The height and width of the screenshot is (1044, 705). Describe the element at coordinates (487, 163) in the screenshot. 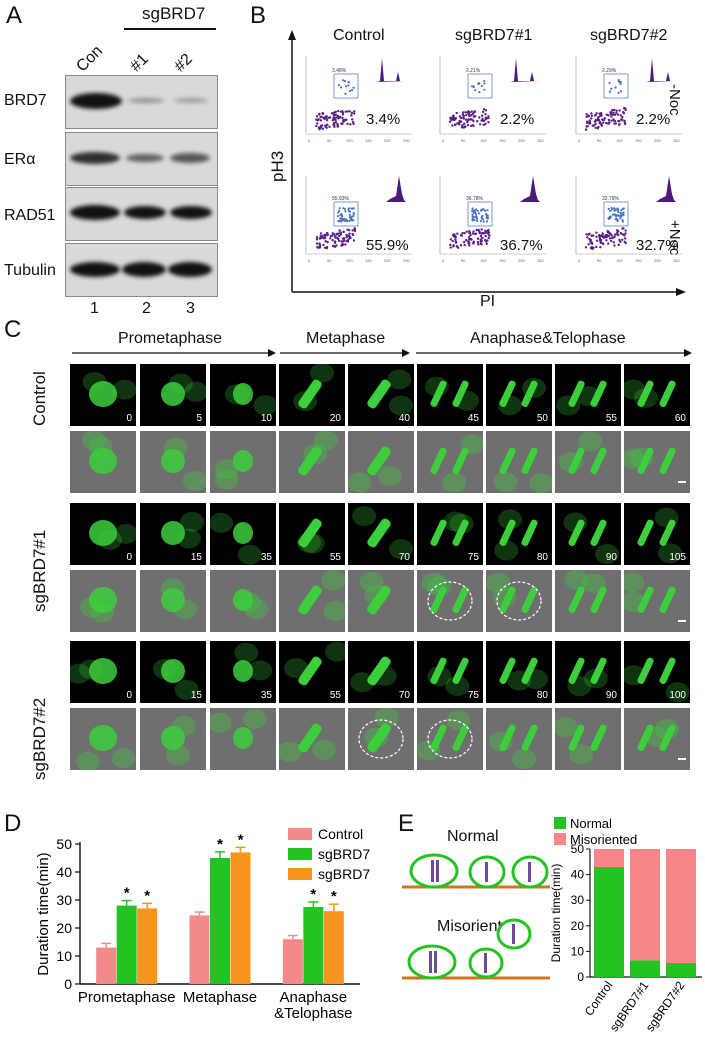

I see `flow-axes` at that location.